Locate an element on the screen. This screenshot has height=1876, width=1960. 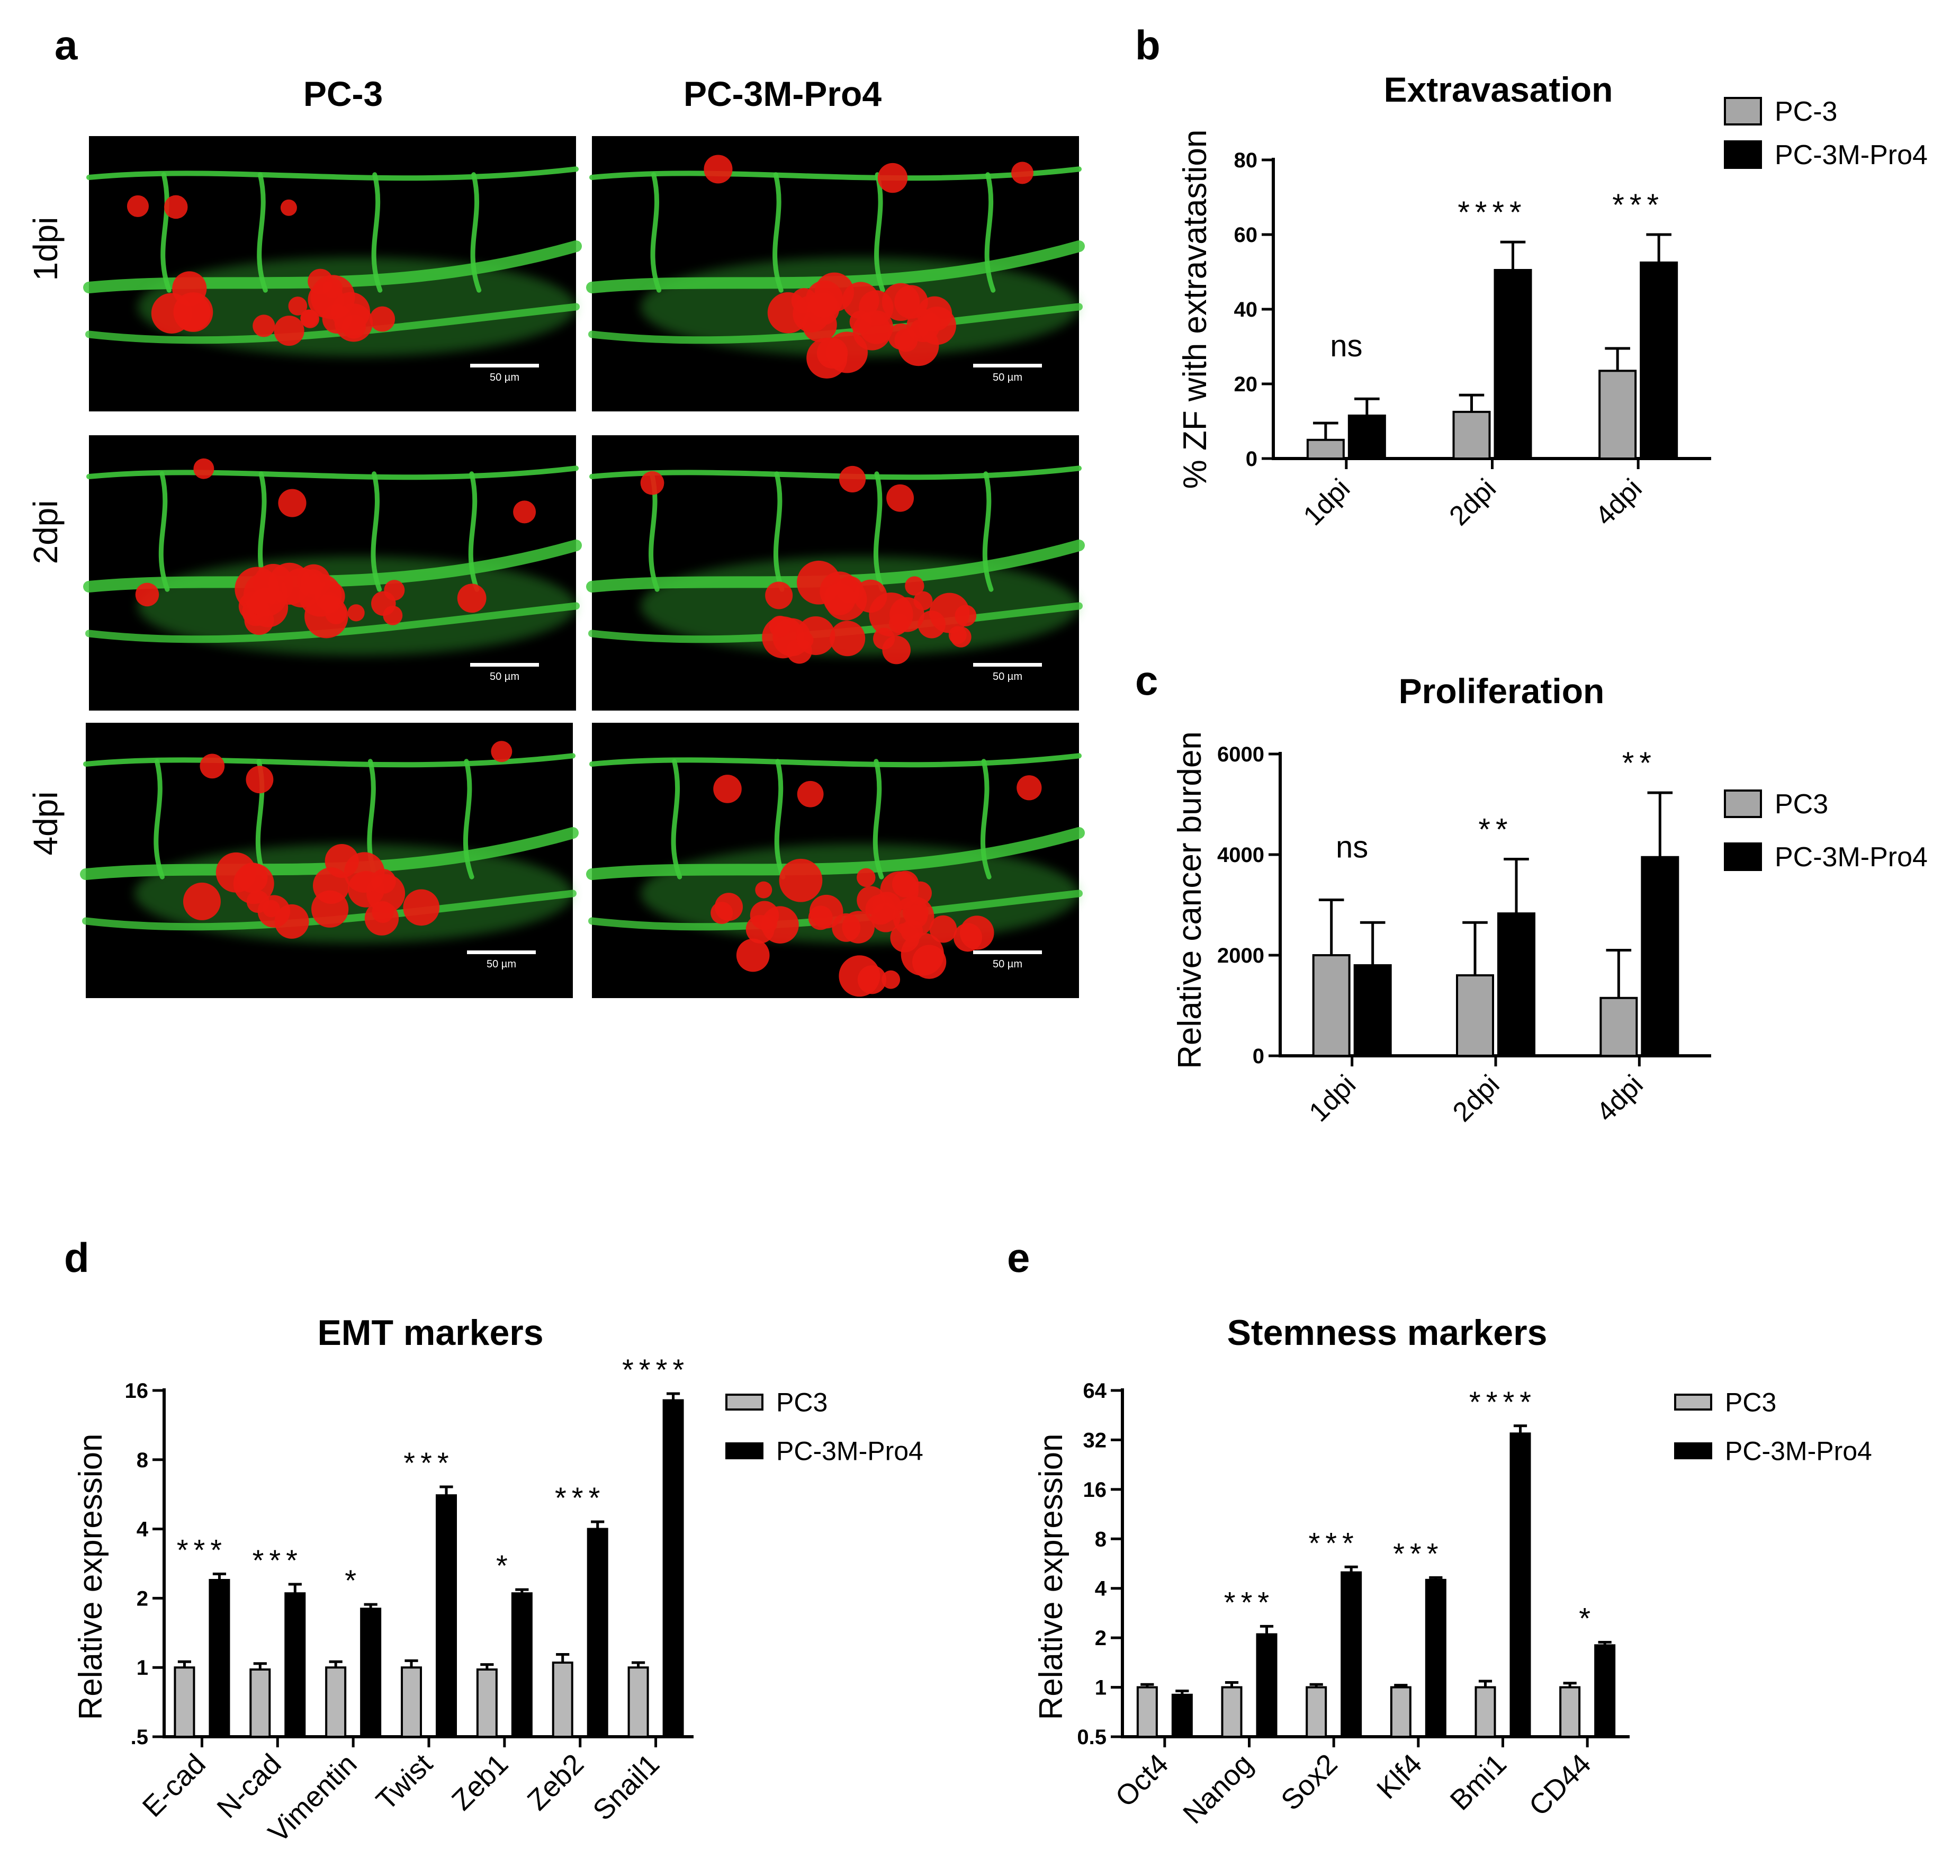
bar-pc-3m-pro4-zeb2 is located at coordinates (597, 1633).